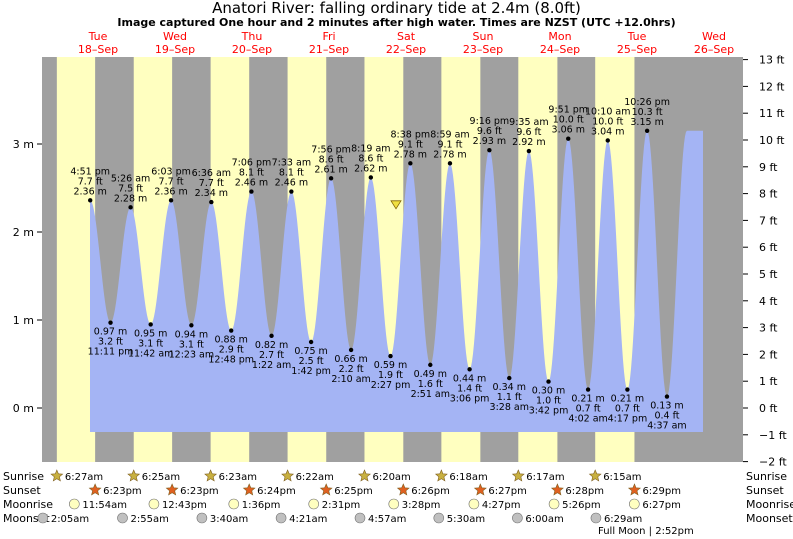  What do you see at coordinates (507, 491) in the screenshot?
I see `sunset-time: 6:27pm` at bounding box center [507, 491].